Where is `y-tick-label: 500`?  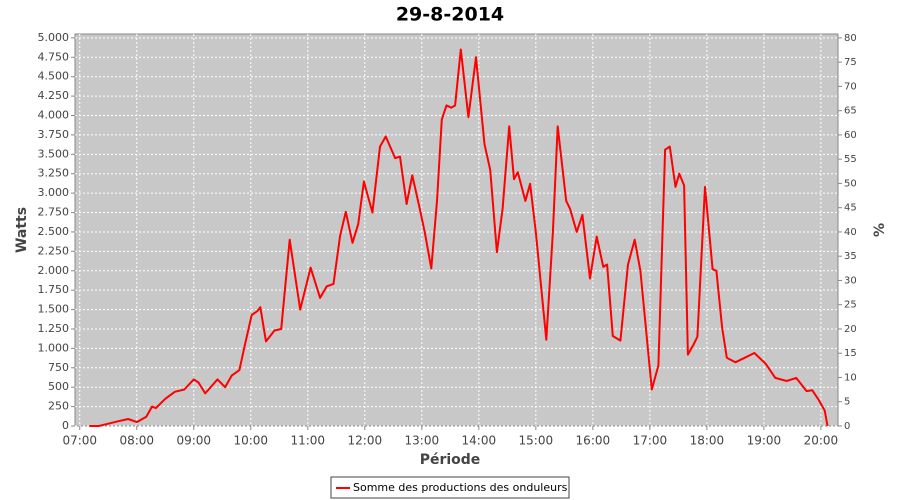 y-tick-label: 500 is located at coordinates (58, 386).